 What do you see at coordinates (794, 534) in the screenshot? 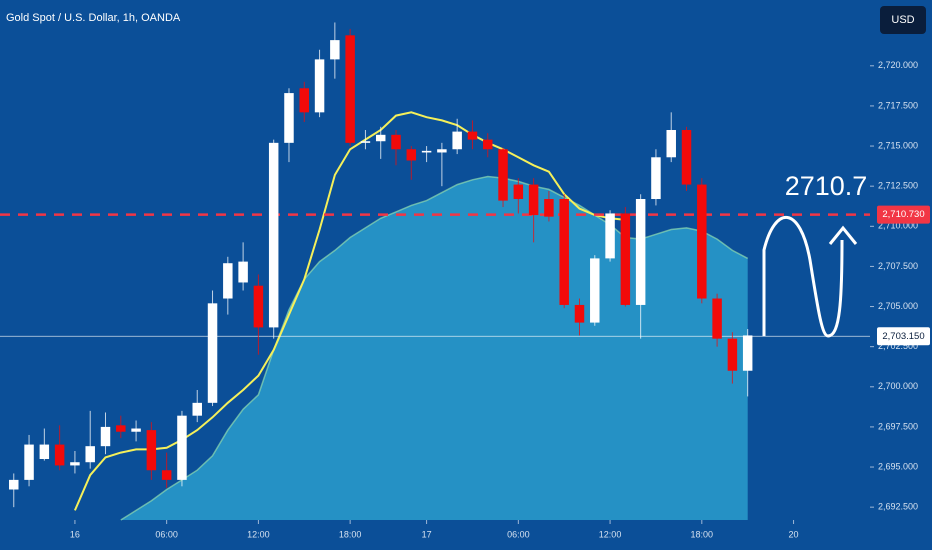
I see `x-tick-label: 20` at bounding box center [794, 534].